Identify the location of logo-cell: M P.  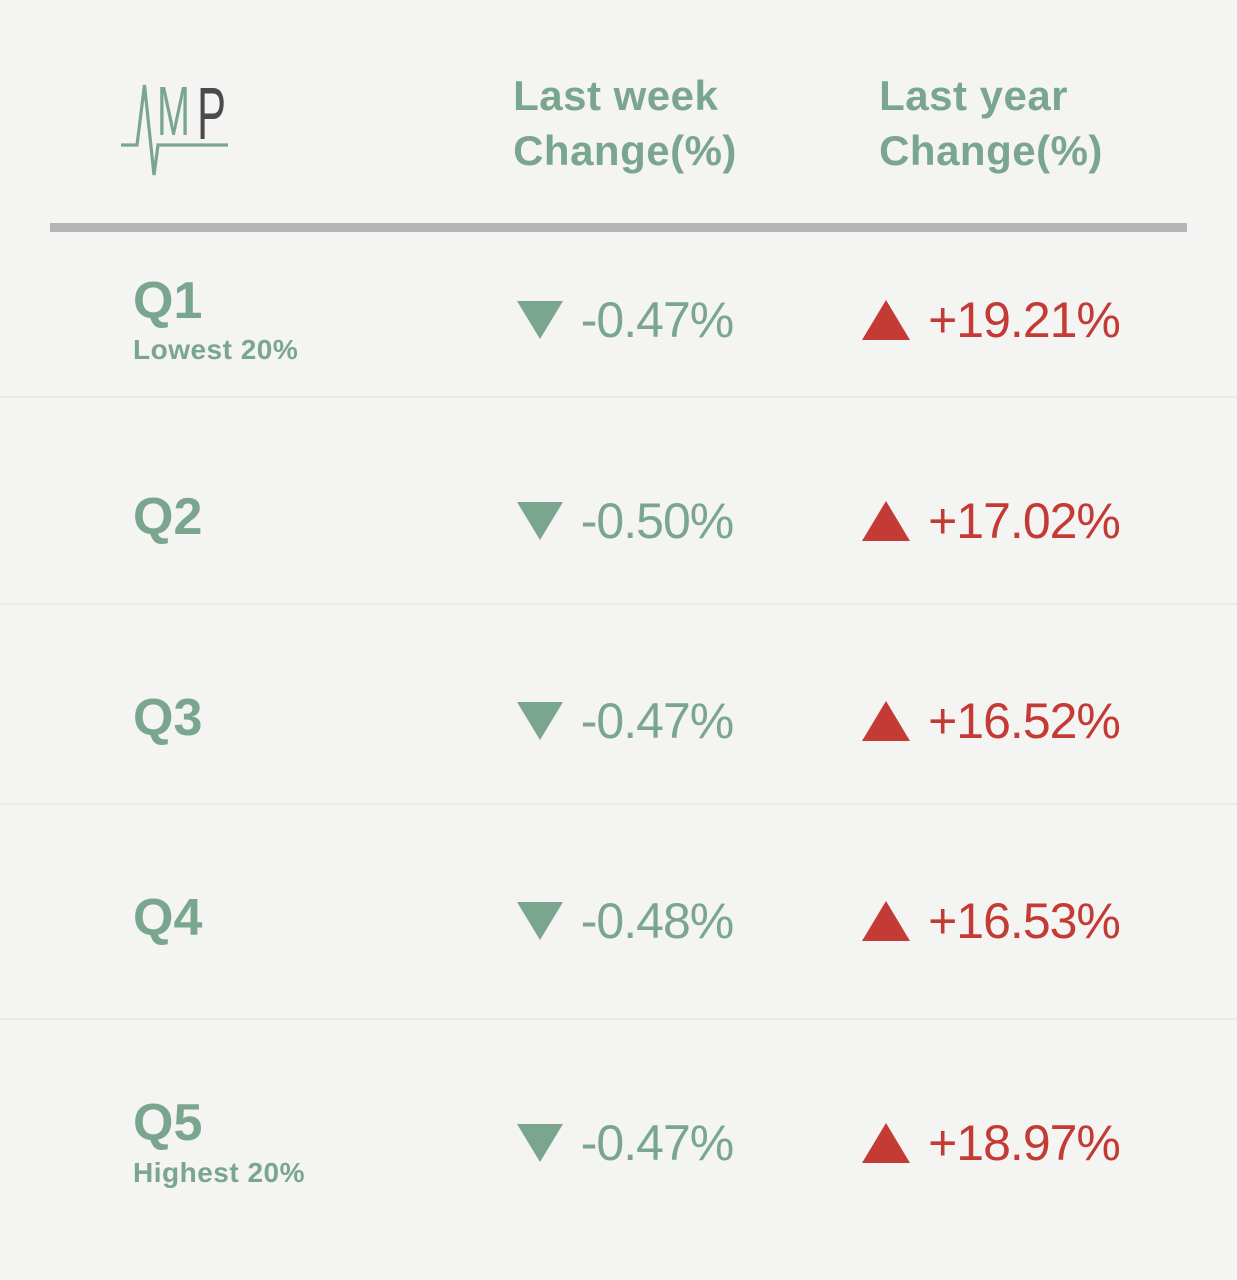
(222, 145).